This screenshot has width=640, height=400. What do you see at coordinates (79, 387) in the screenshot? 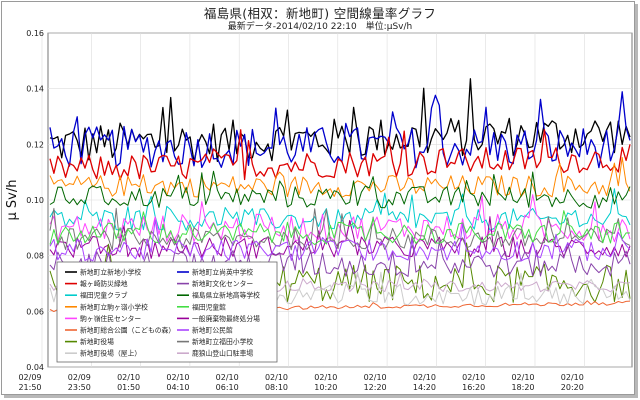
I see `x-tick-time: 23:50` at bounding box center [79, 387].